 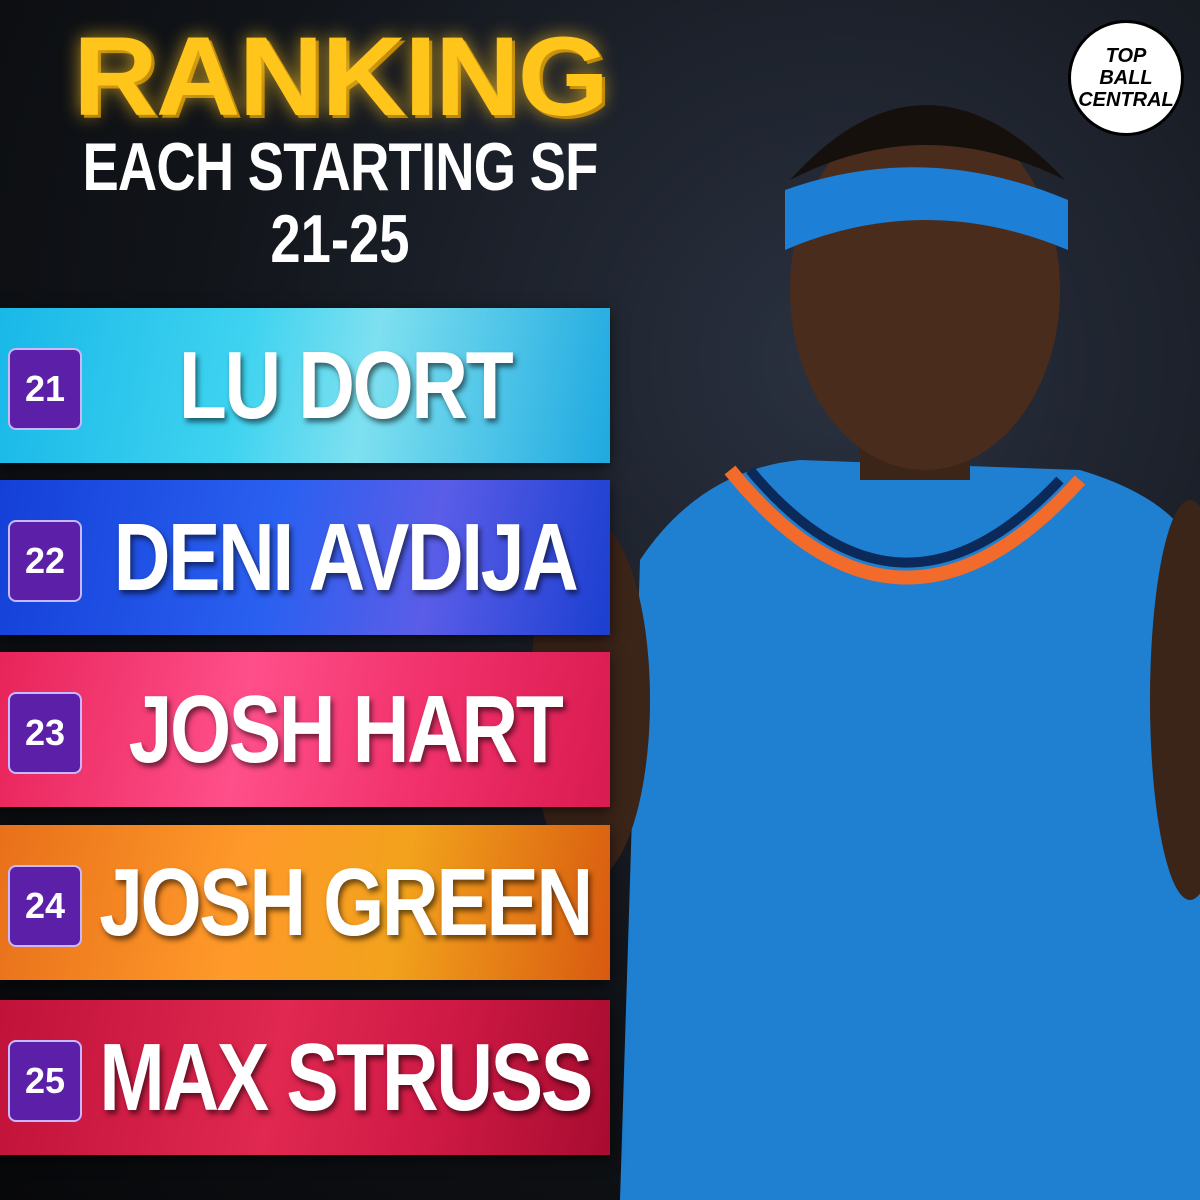 What do you see at coordinates (1126, 100) in the screenshot?
I see `logo-text: CENTRAL` at bounding box center [1126, 100].